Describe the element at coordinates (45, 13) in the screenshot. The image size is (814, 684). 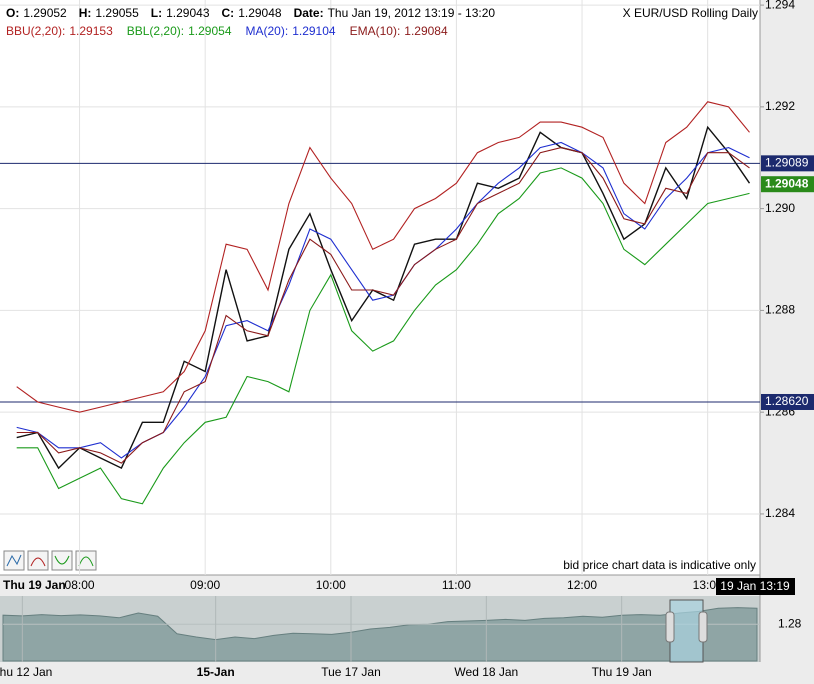
I see `ohlc-value: 1.29052` at that location.